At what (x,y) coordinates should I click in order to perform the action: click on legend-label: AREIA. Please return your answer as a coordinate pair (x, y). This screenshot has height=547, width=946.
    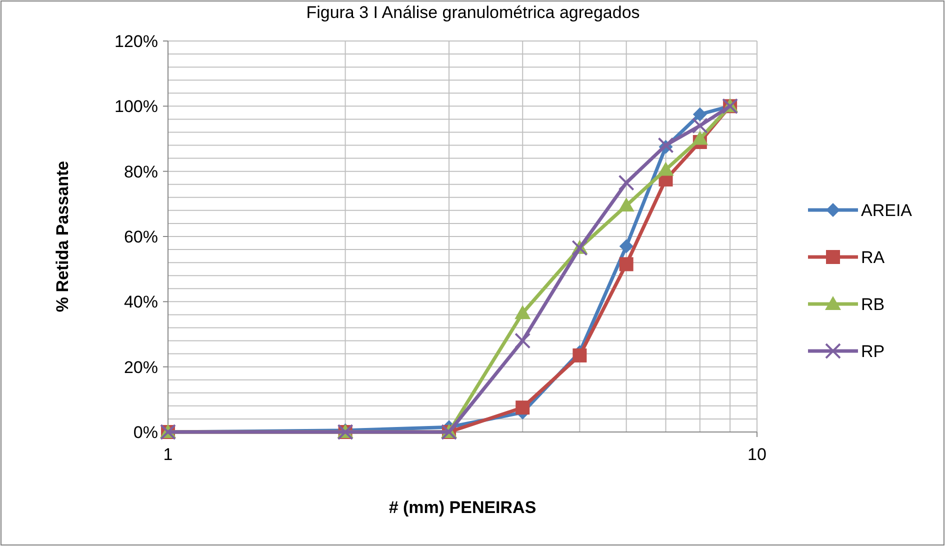
    Looking at the image, I should click on (887, 210).